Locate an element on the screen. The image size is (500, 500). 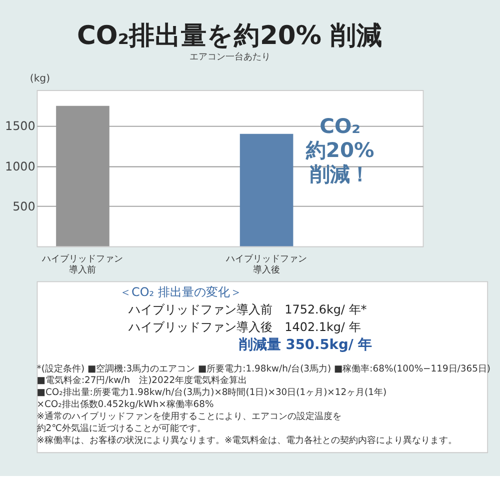
x-tick-label: ハイブリッドファン導入後 is located at coordinates (266, 264).